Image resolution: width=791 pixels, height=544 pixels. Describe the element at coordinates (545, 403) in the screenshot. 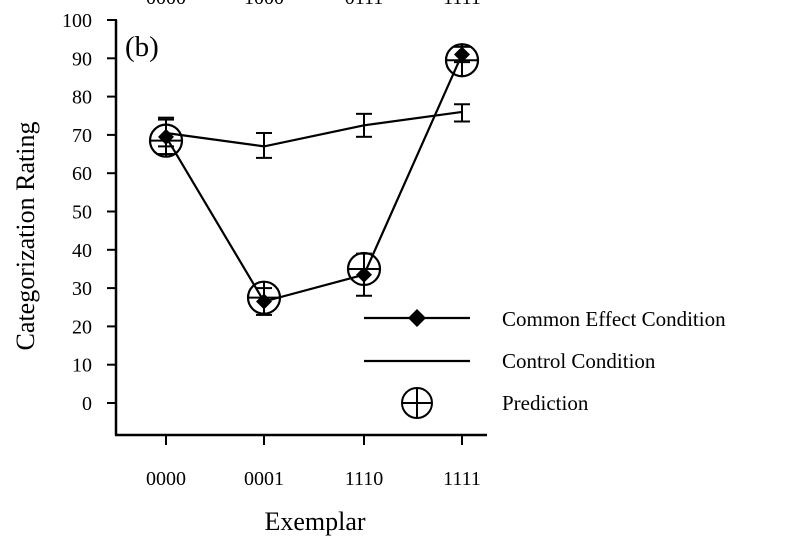

I see `legend-label-prediction: Prediction` at that location.